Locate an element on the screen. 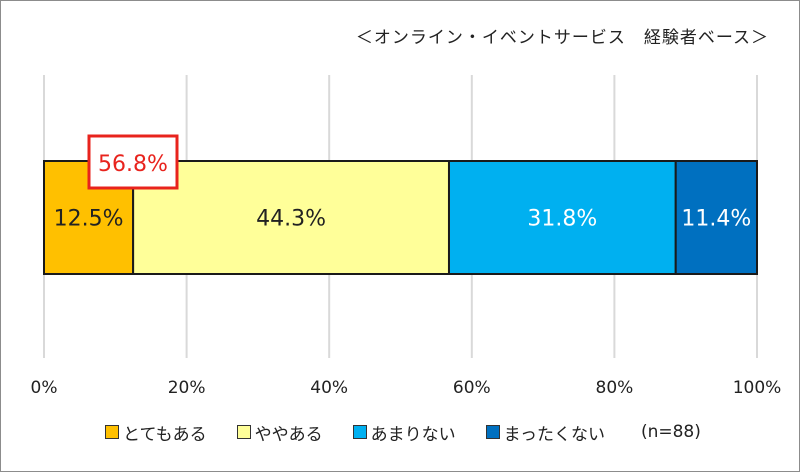  data-label: 11.4% is located at coordinates (716, 219).